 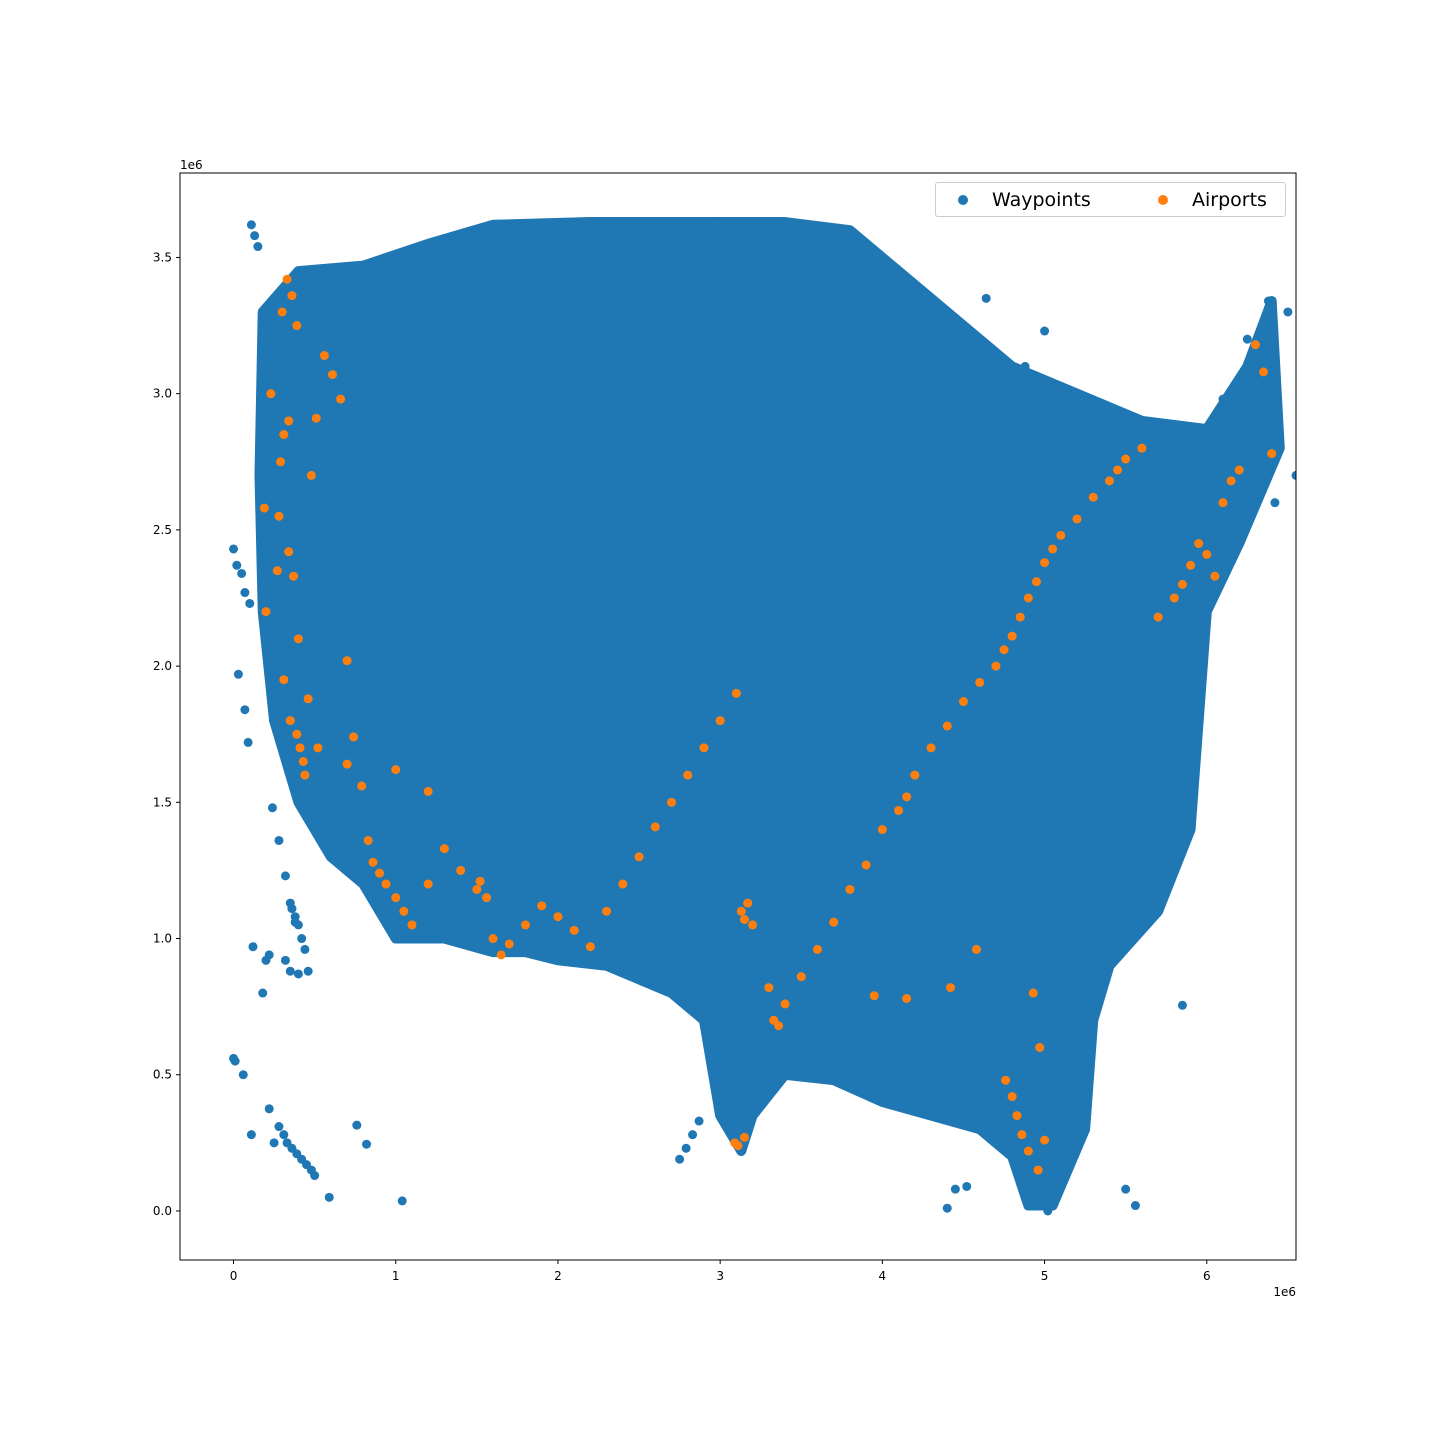 What do you see at coordinates (191, 165) in the screenshot?
I see `y-offset-label: 1e6` at bounding box center [191, 165].